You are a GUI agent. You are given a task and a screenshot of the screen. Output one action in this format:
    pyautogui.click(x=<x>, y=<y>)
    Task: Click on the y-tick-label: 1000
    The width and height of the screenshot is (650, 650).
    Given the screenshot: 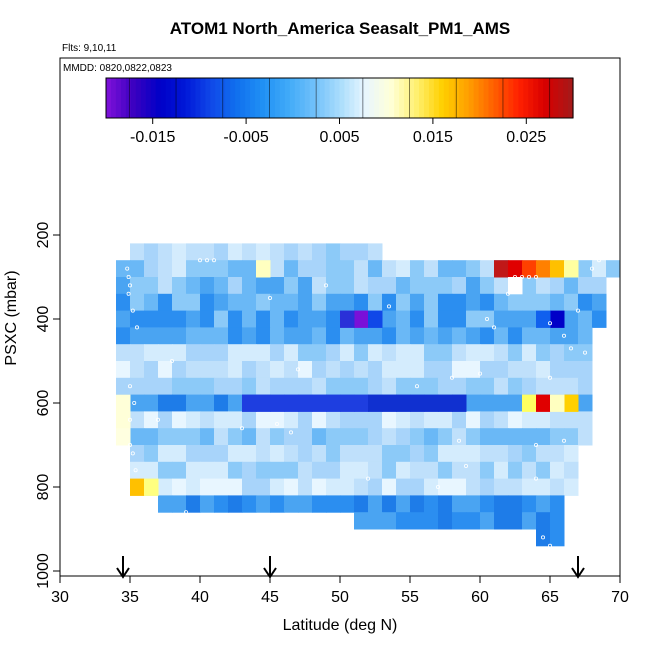 What is the action you would take?
    pyautogui.click(x=43, y=571)
    